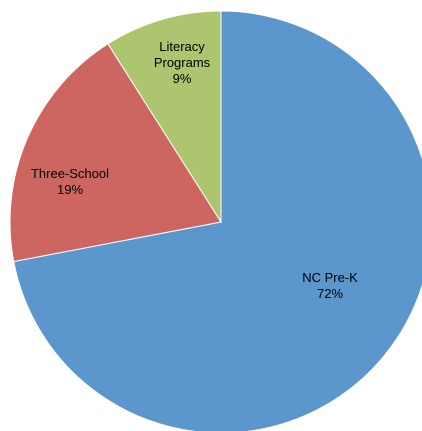 This screenshot has width=422, height=431. I want to click on pie-slice-literacy-programs, so click(164, 117).